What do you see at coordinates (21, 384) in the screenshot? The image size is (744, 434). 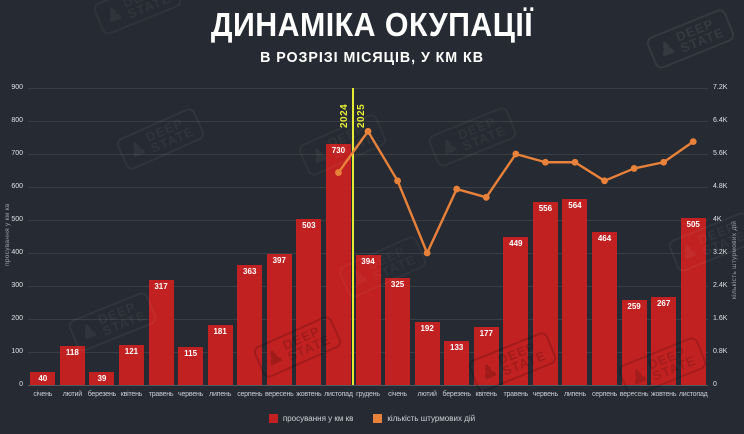 I see `left-axis-tick: 0` at bounding box center [21, 384].